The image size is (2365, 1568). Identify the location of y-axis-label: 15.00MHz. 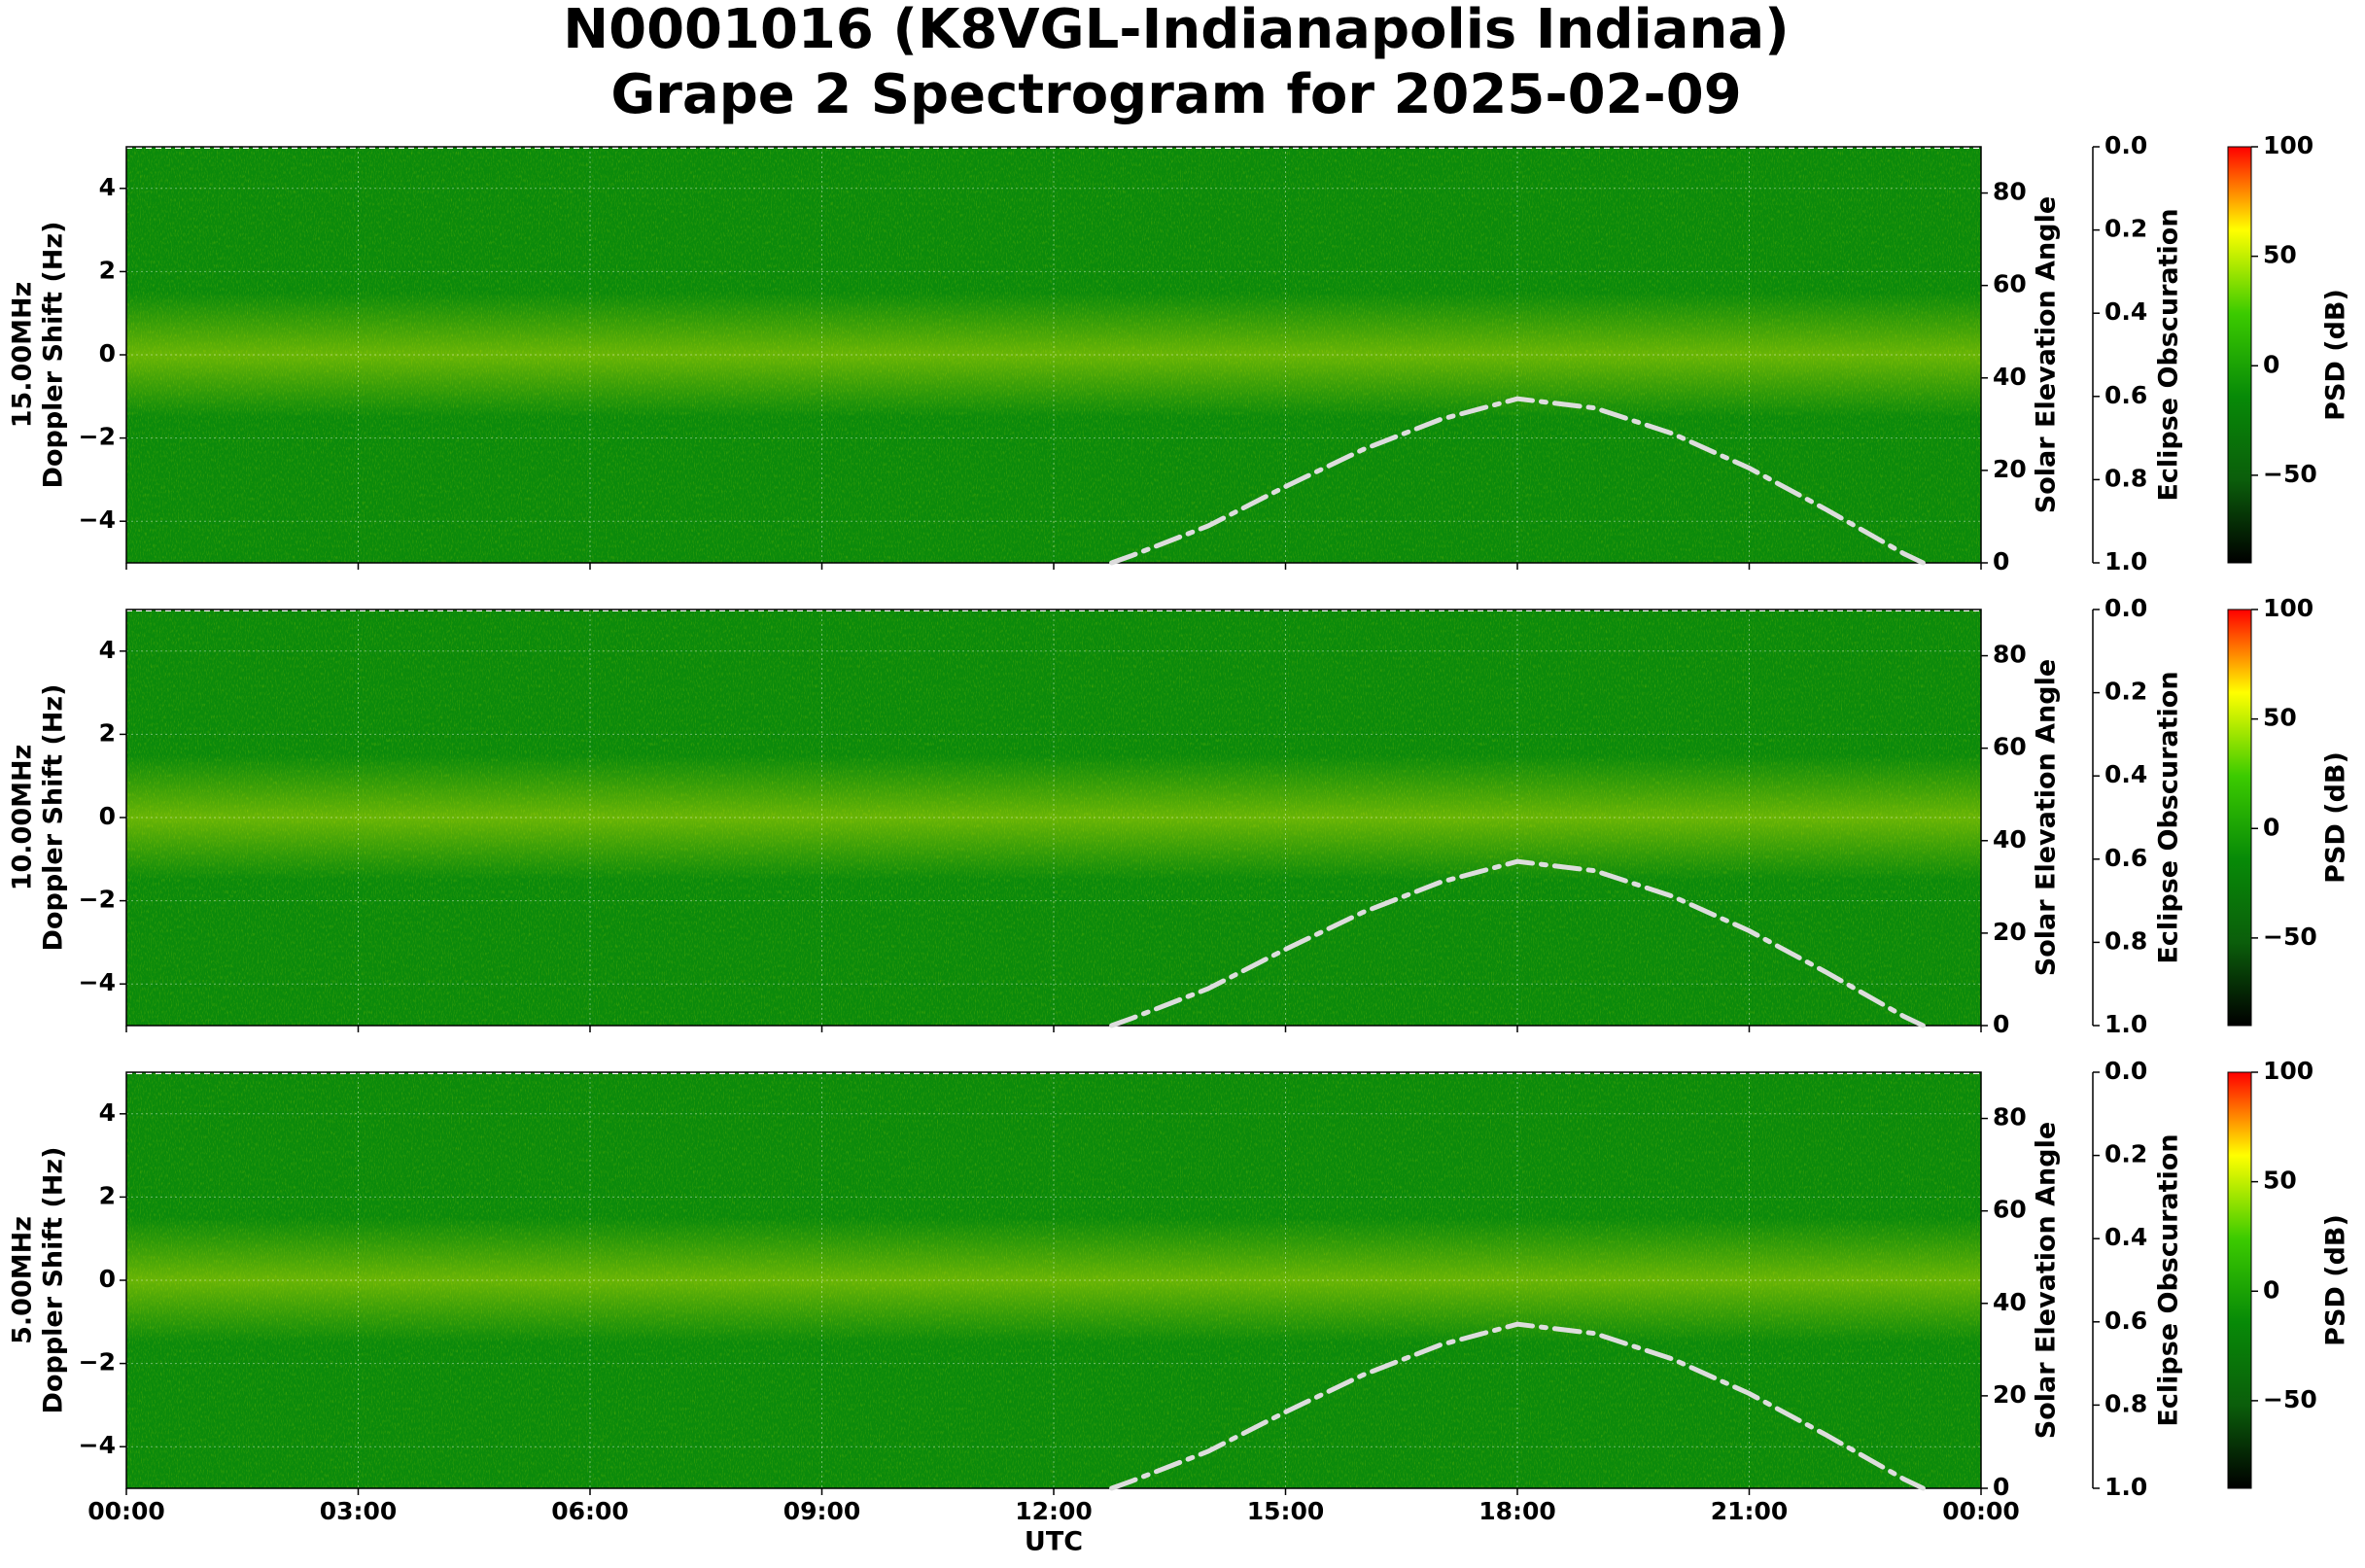
(23, 355).